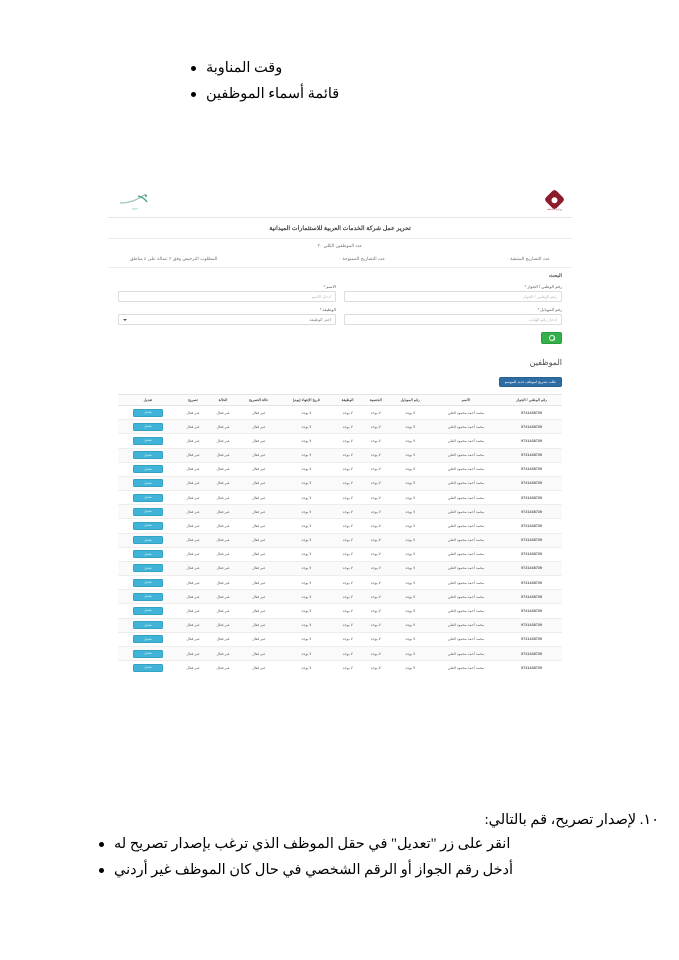 This screenshot has height=960, width=679. I want to click on search-button-row, so click(340, 337).